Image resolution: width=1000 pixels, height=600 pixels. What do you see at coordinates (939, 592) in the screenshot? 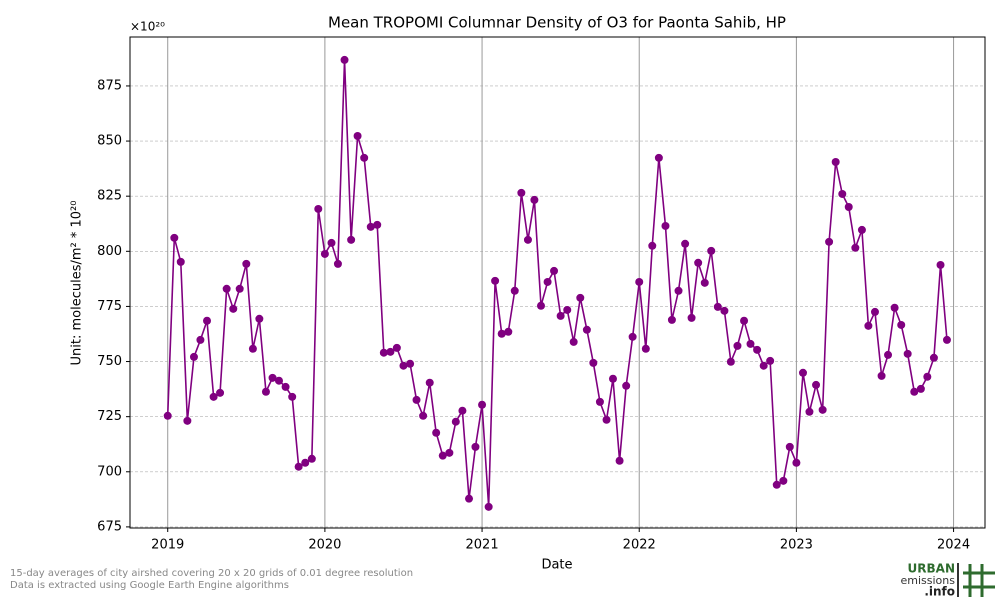
I see `logo-text: .info` at bounding box center [939, 592].